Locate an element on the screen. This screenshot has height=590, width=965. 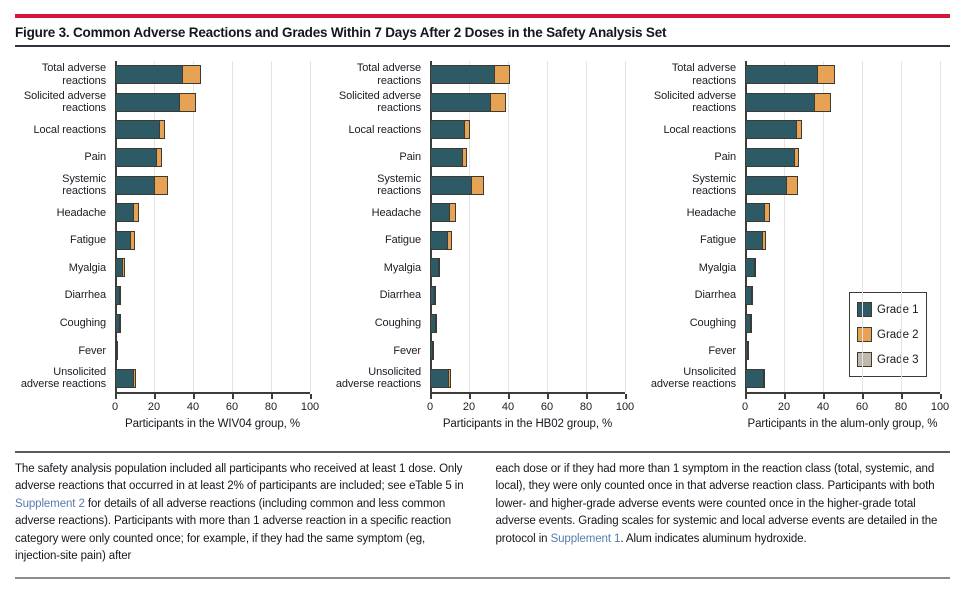
chart-row: Systemic reactions is located at coordinates (160, 185).